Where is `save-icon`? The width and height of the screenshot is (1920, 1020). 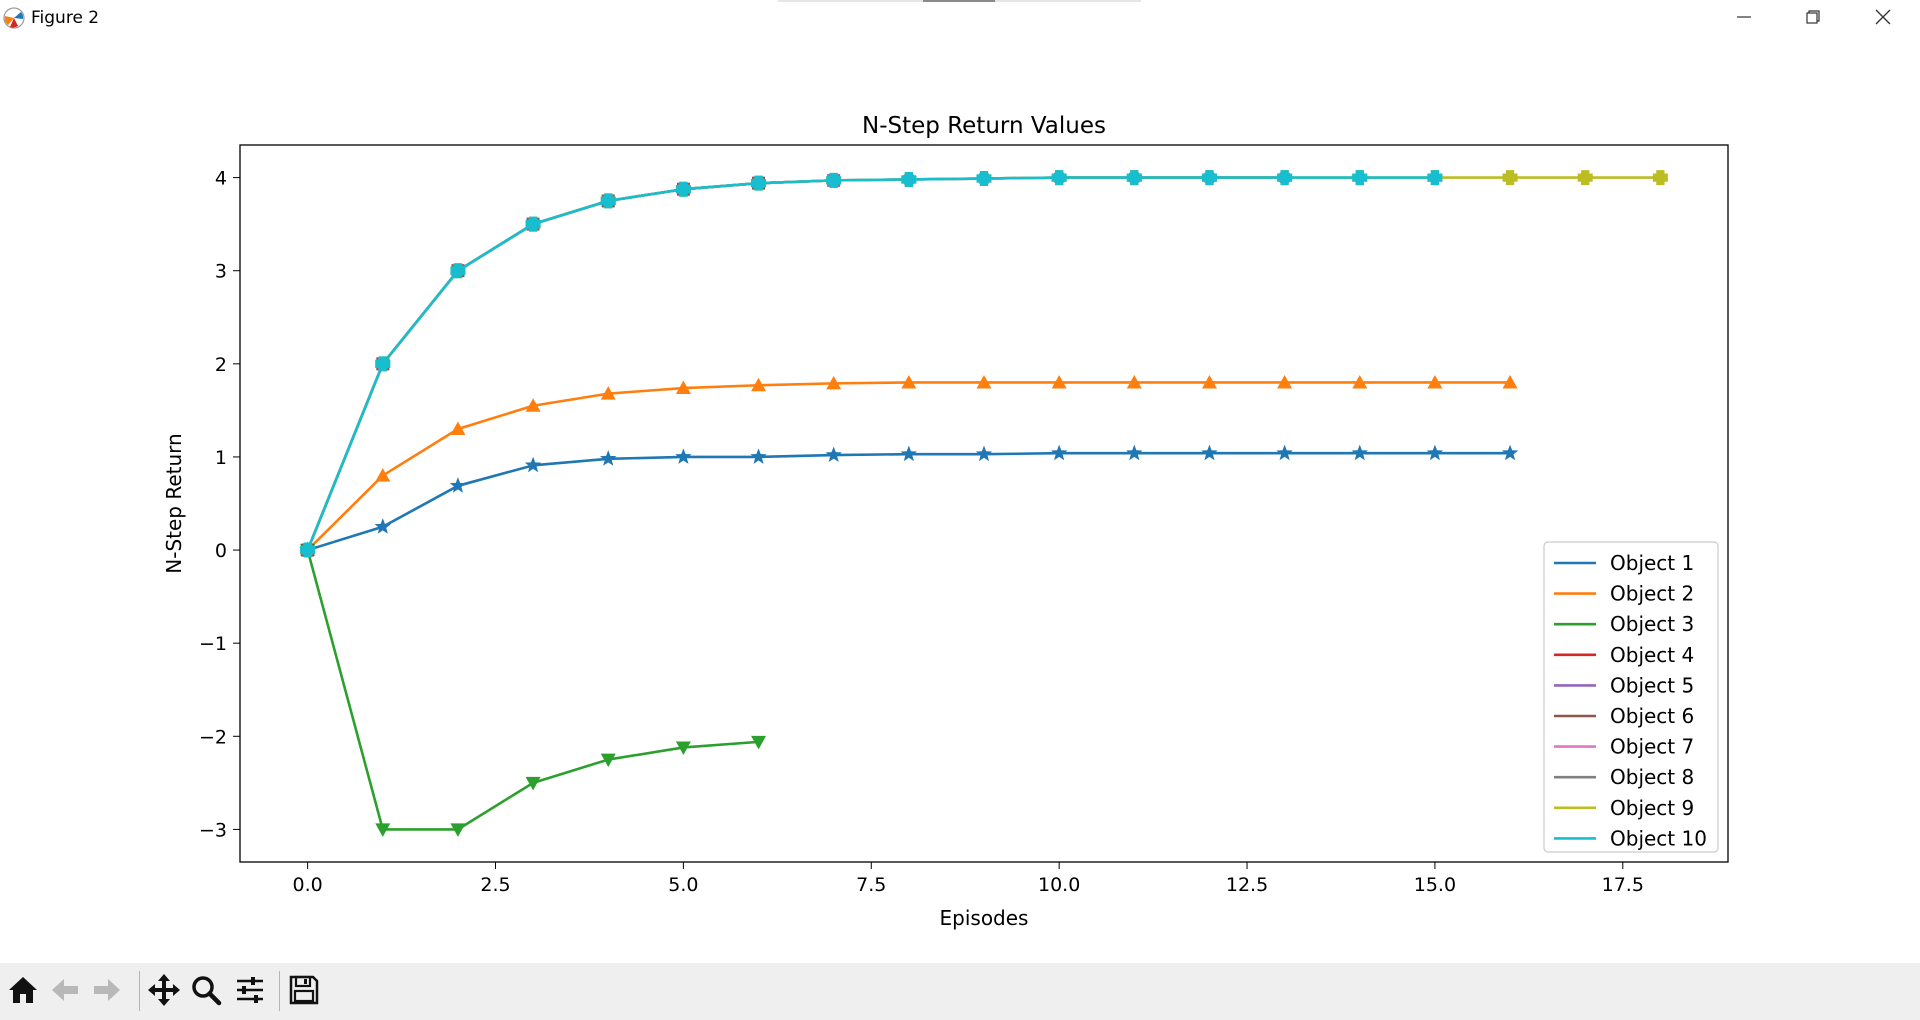 save-icon is located at coordinates (304, 990).